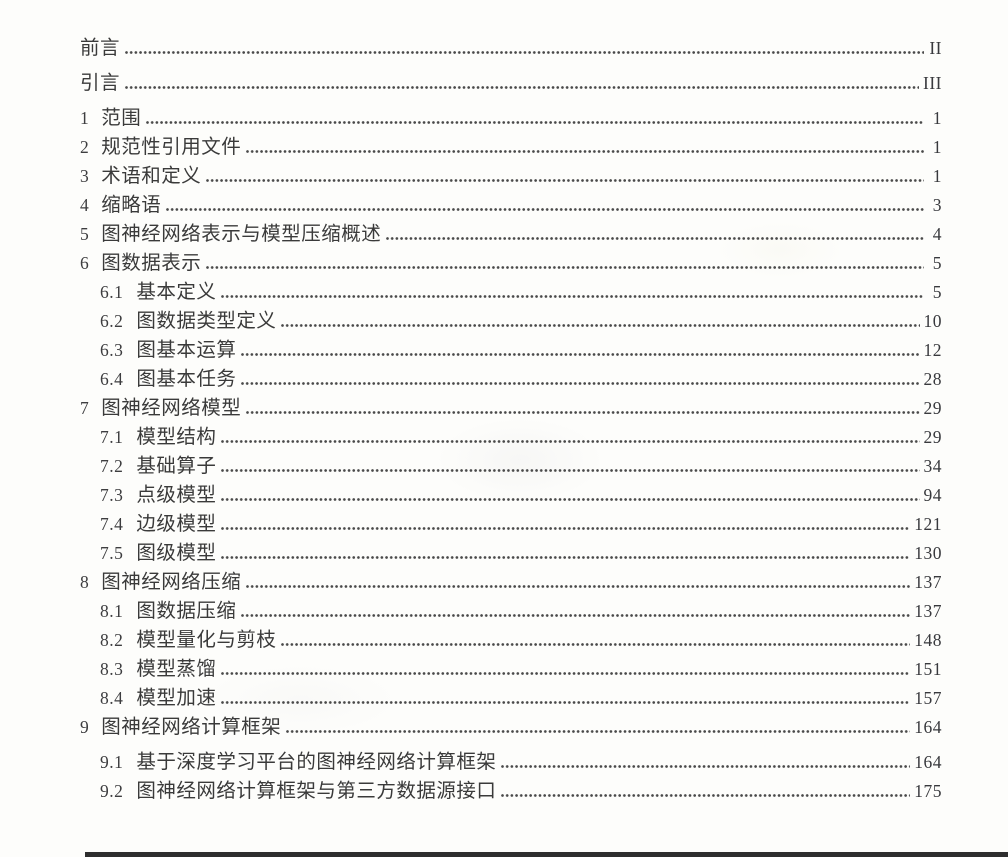  What do you see at coordinates (511, 492) in the screenshot?
I see `toc-entry: 7.3 点级模型 94` at bounding box center [511, 492].